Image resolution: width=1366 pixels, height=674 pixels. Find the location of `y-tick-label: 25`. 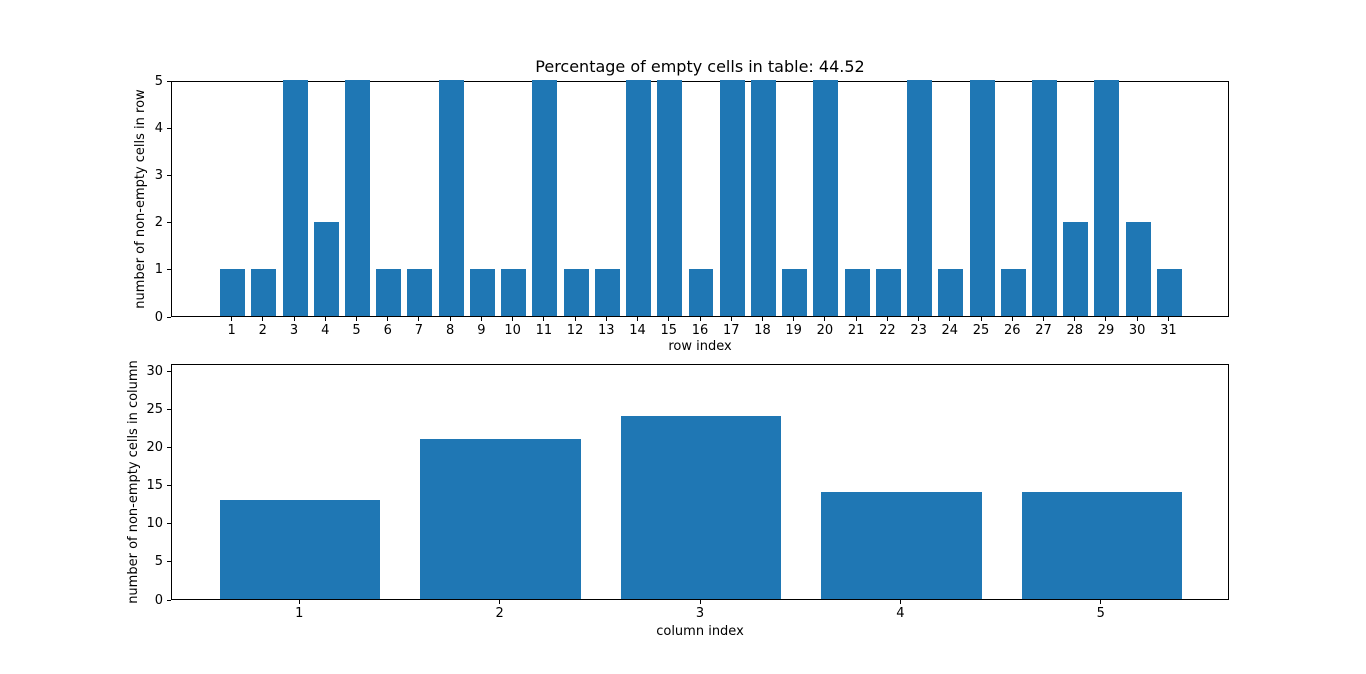

y-tick-label: 25 is located at coordinates (154, 410).